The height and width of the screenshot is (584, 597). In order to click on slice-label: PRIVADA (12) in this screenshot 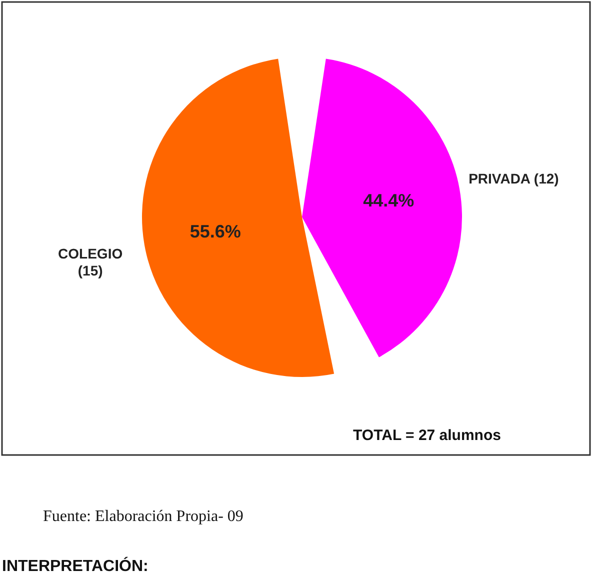, I will do `click(513, 178)`.